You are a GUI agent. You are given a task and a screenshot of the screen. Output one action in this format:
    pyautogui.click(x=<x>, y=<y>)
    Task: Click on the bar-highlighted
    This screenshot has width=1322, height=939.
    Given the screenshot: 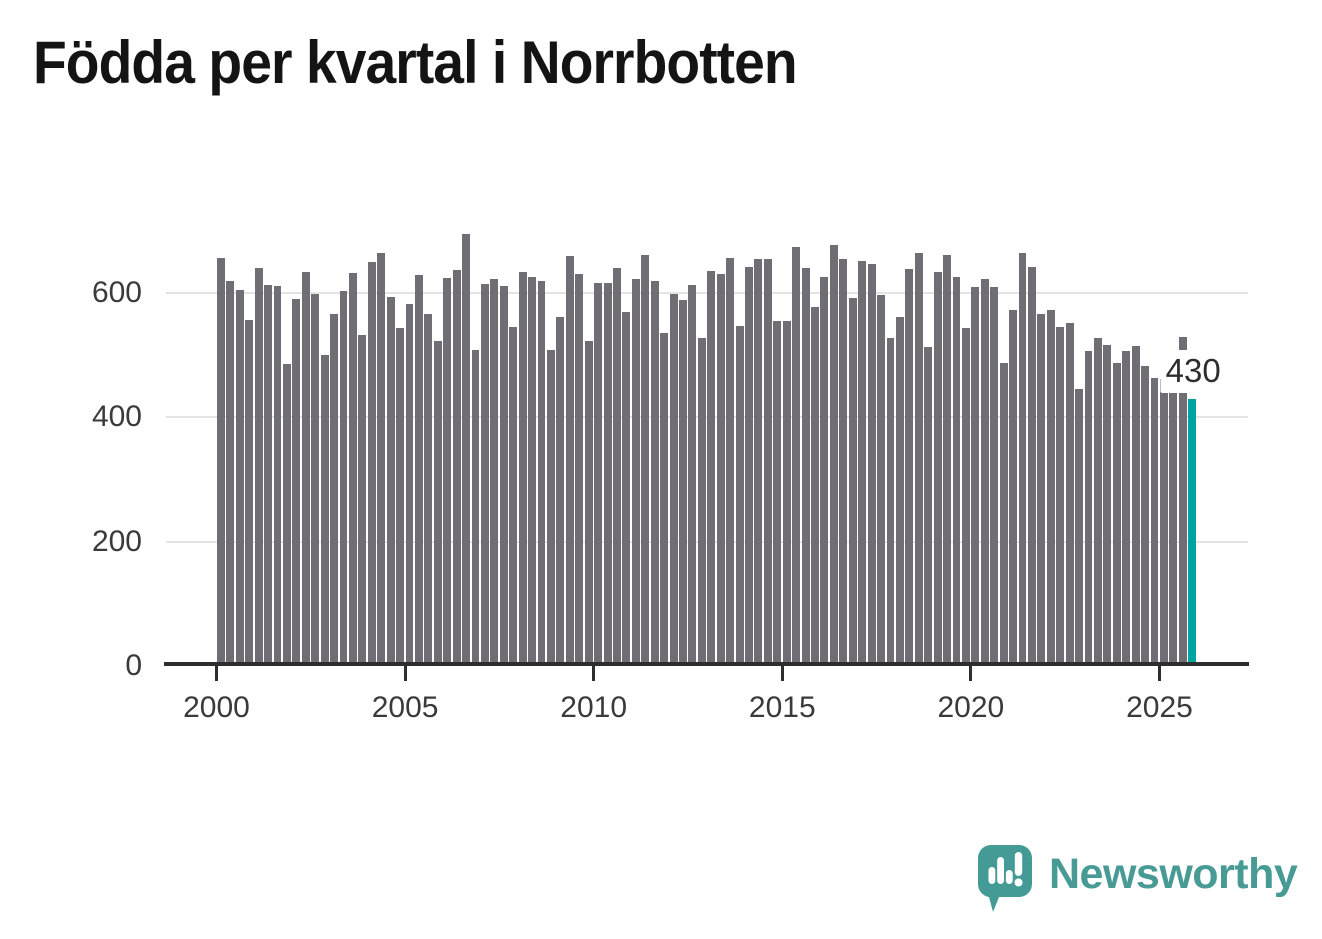 What is the action you would take?
    pyautogui.click(x=1192, y=532)
    